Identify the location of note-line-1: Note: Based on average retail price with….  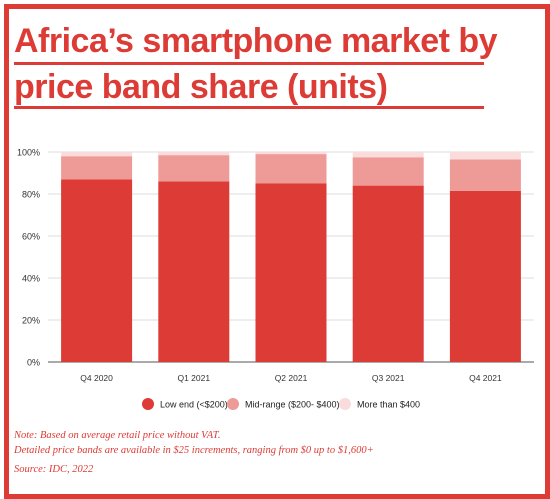
(117, 435).